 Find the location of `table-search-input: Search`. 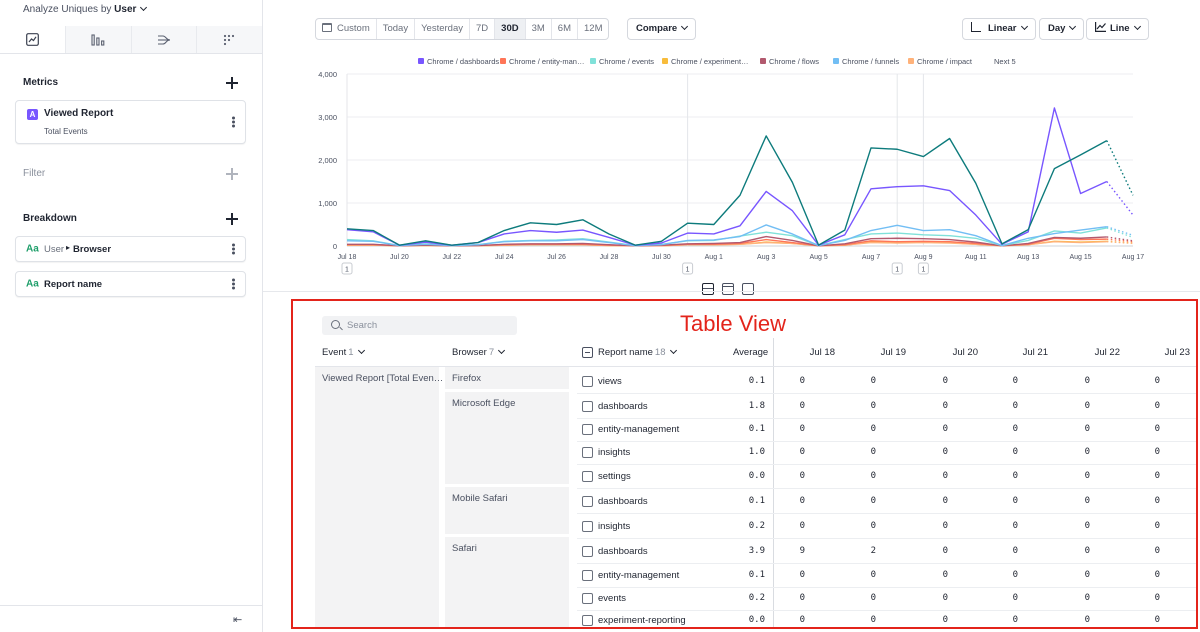

table-search-input: Search is located at coordinates (419, 325).